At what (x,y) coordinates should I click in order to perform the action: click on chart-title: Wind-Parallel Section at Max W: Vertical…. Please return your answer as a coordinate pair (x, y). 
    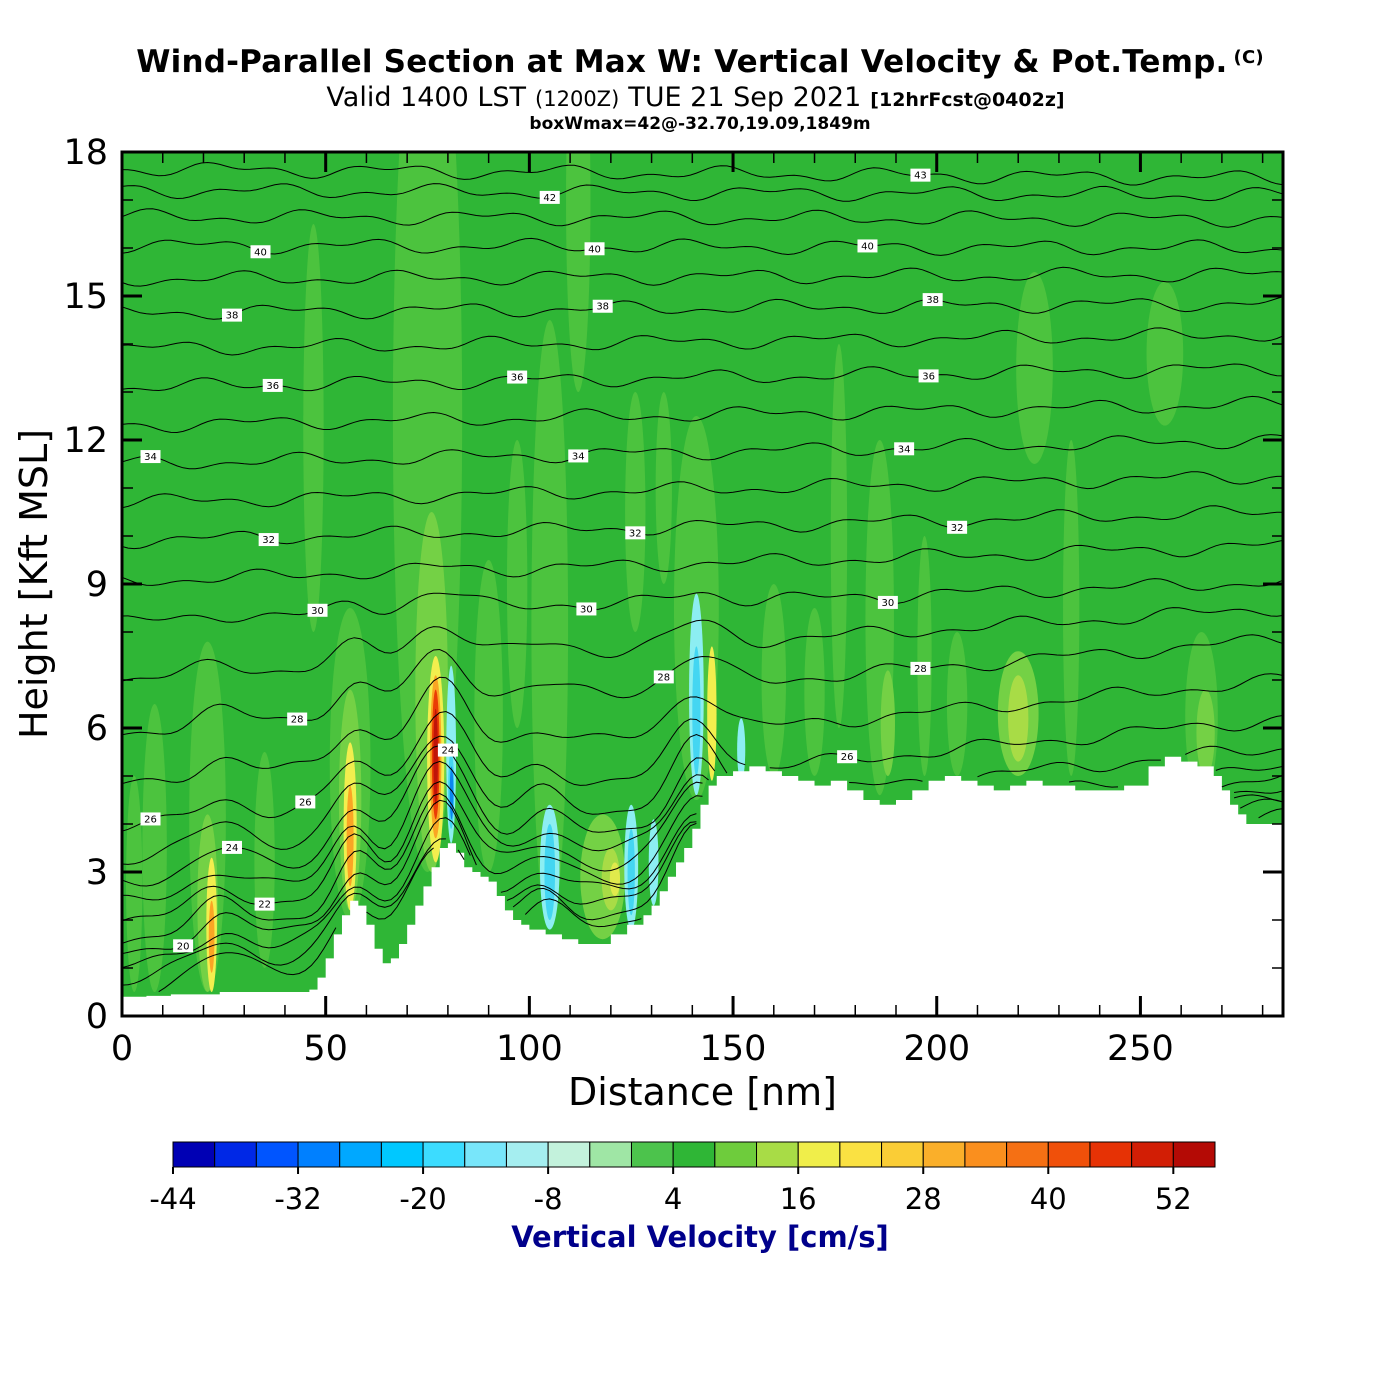
    Looking at the image, I should click on (700, 62).